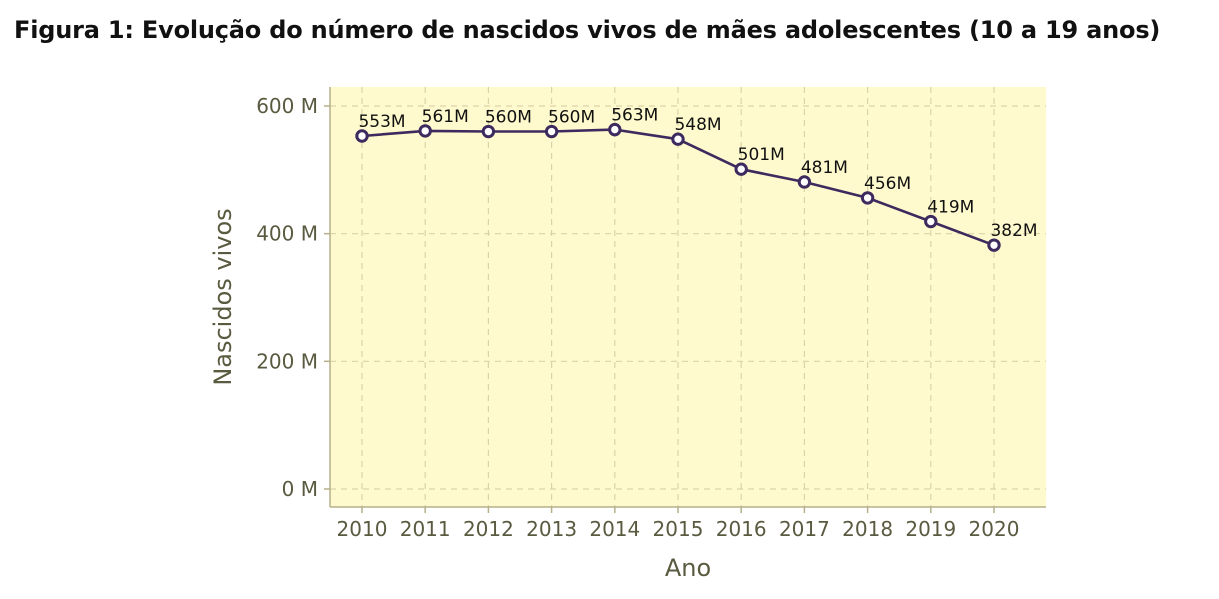  What do you see at coordinates (488, 529) in the screenshot?
I see `x-tick-label: 2012` at bounding box center [488, 529].